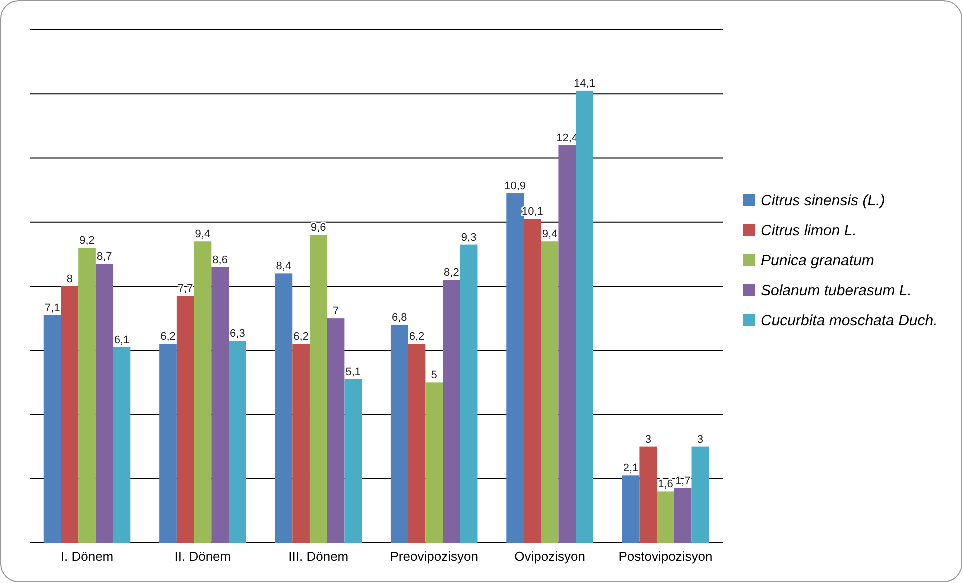 The width and height of the screenshot is (963, 583). Describe the element at coordinates (434, 376) in the screenshot. I see `data-label: 5` at that location.